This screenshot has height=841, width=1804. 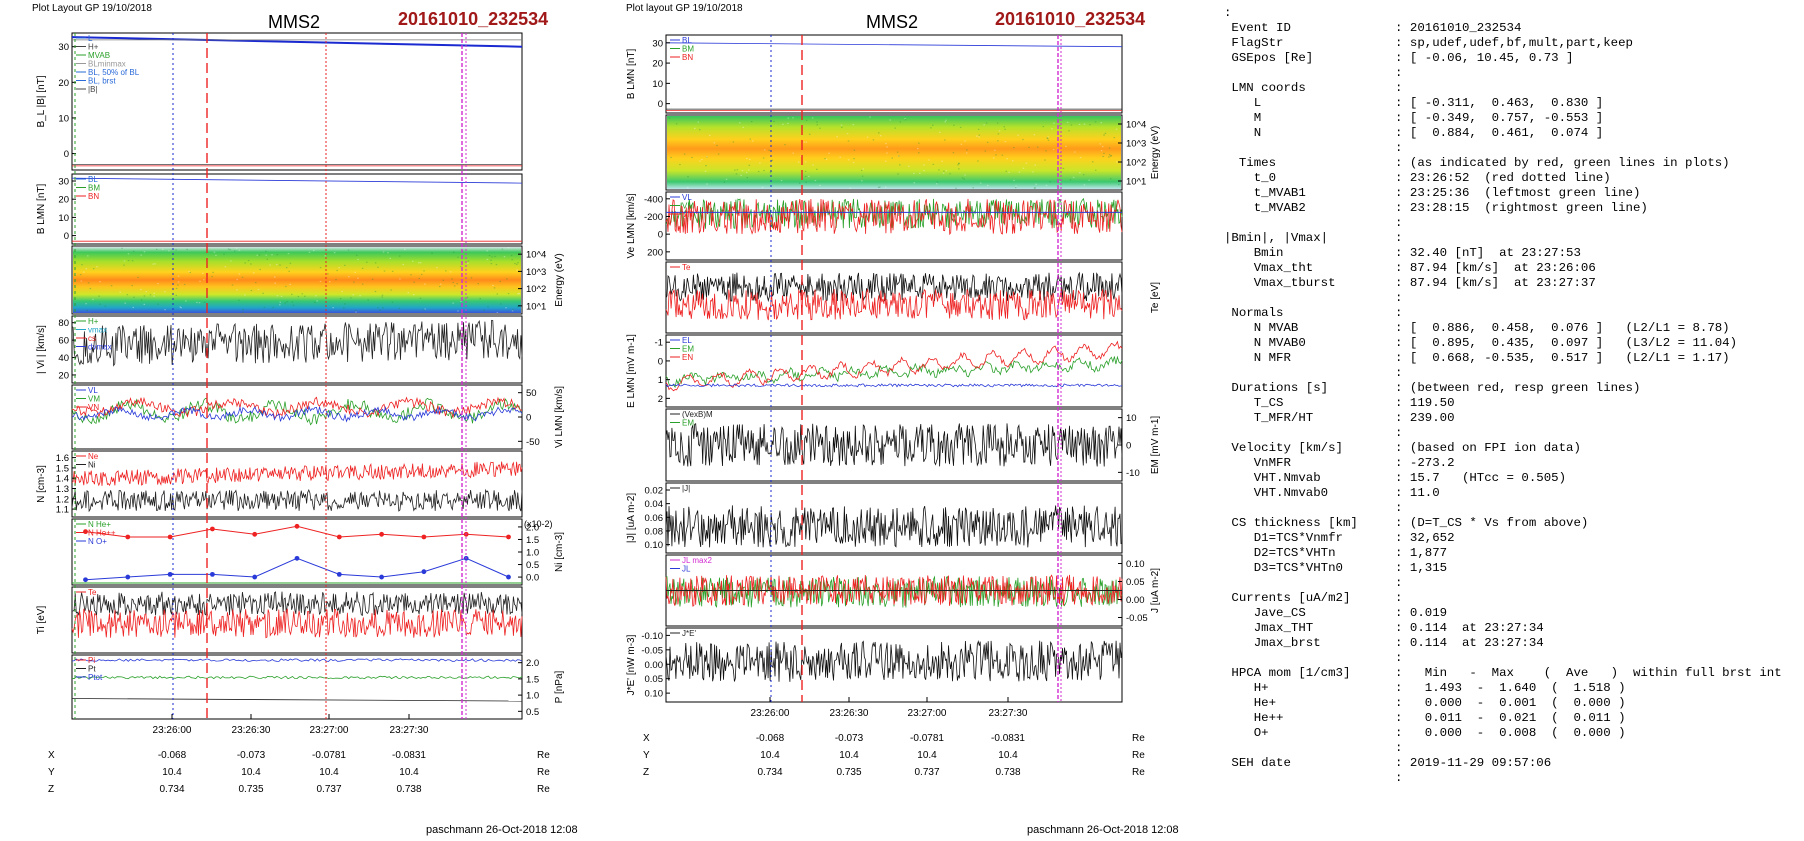 What do you see at coordinates (652, 650) in the screenshot?
I see `right-ytick-label: -0.05` at bounding box center [652, 650].